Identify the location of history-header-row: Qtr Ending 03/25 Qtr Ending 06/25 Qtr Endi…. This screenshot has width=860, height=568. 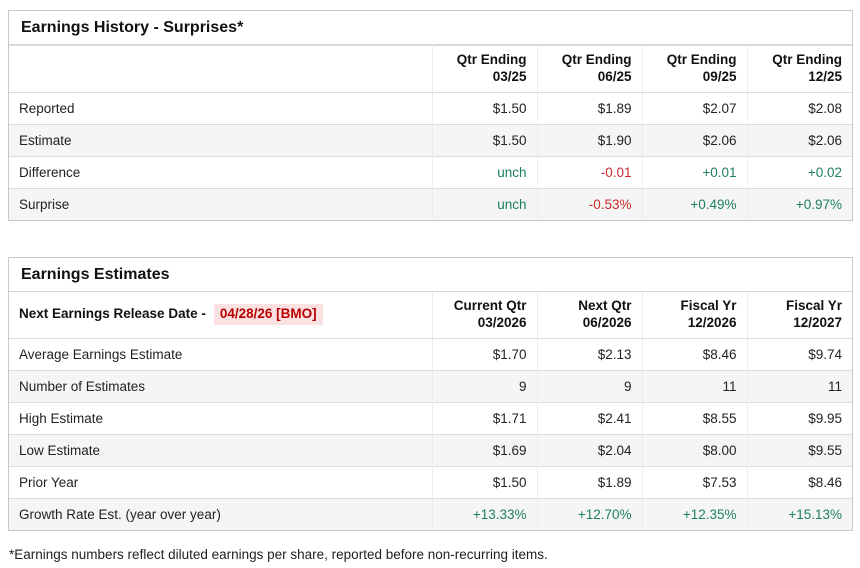
(430, 69).